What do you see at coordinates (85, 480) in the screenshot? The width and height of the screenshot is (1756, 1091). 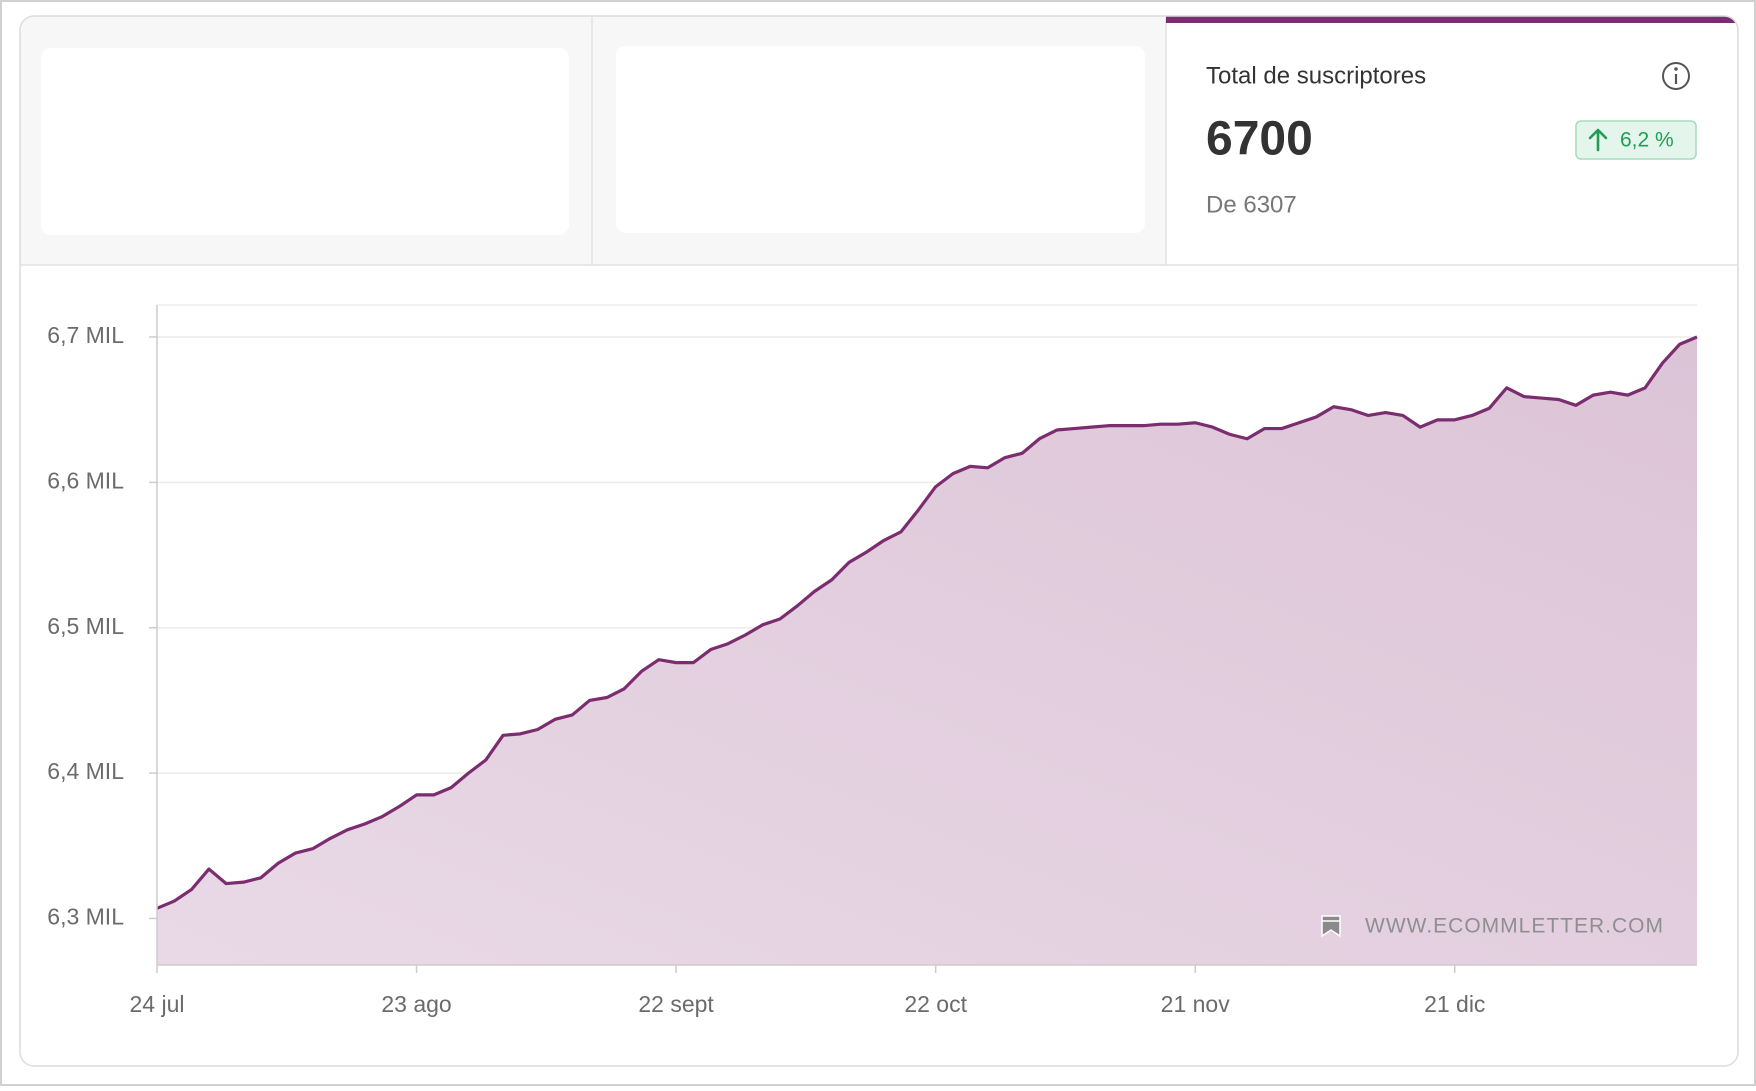 I see `y-tick-label: 6,6 MIL` at bounding box center [85, 480].